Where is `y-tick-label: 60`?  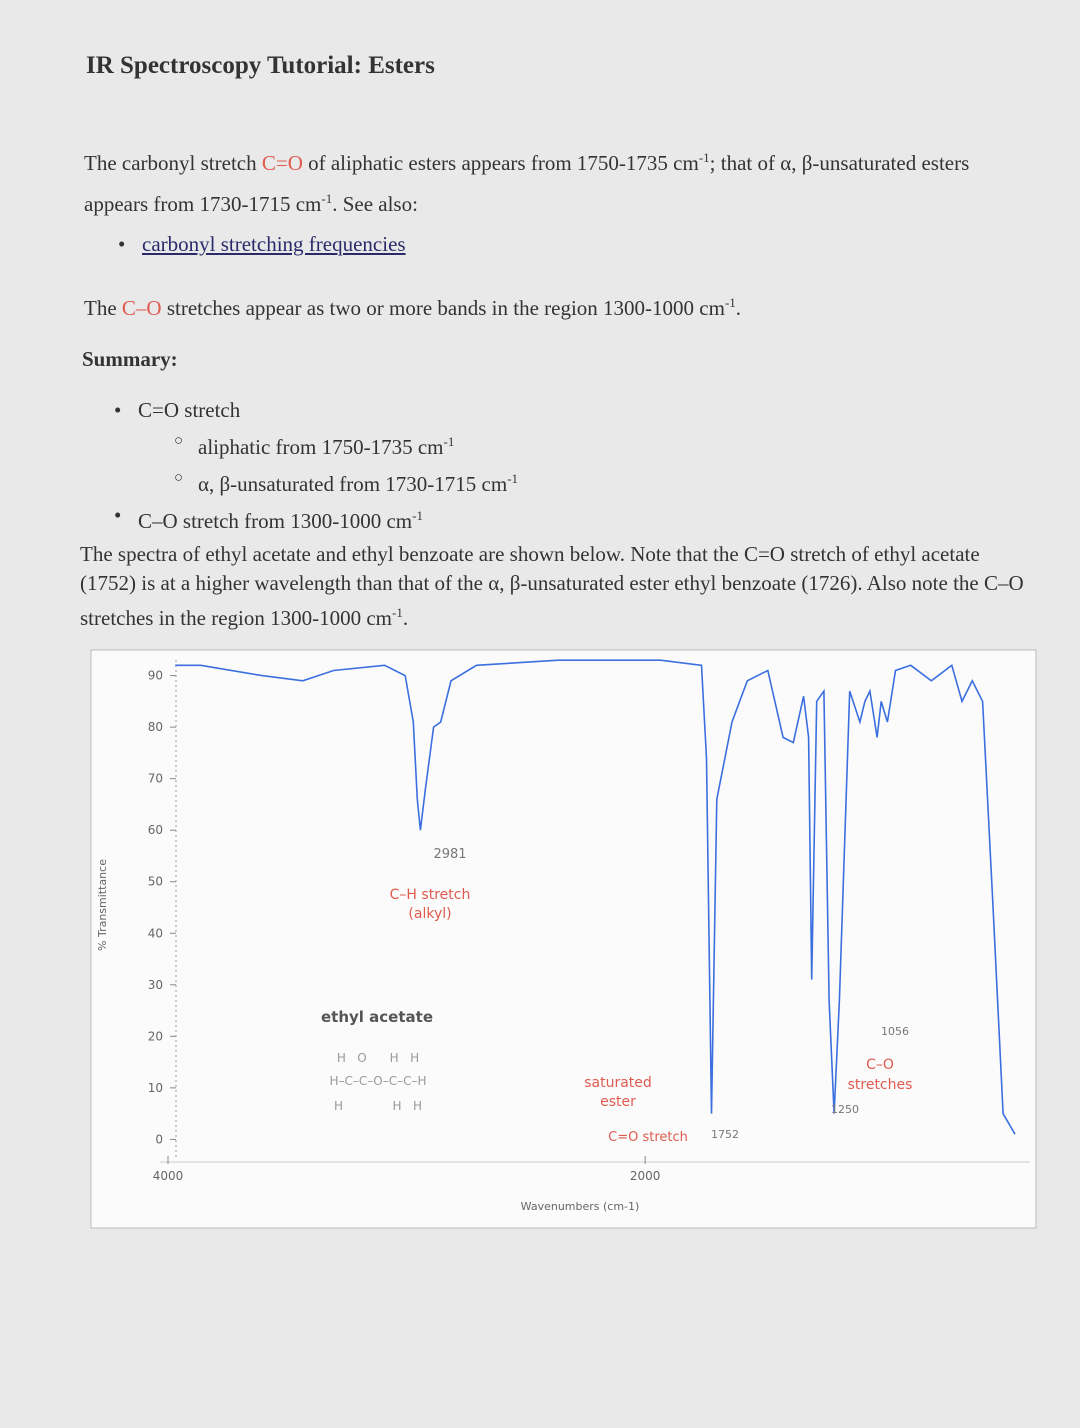
y-tick-label: 60 is located at coordinates (155, 830).